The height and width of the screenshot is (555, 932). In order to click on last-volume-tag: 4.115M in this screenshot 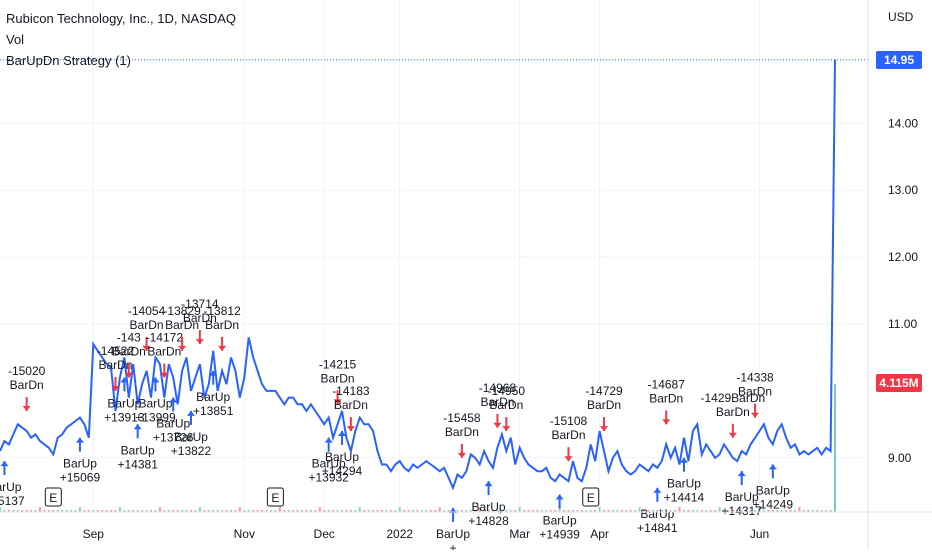, I will do `click(899, 383)`.